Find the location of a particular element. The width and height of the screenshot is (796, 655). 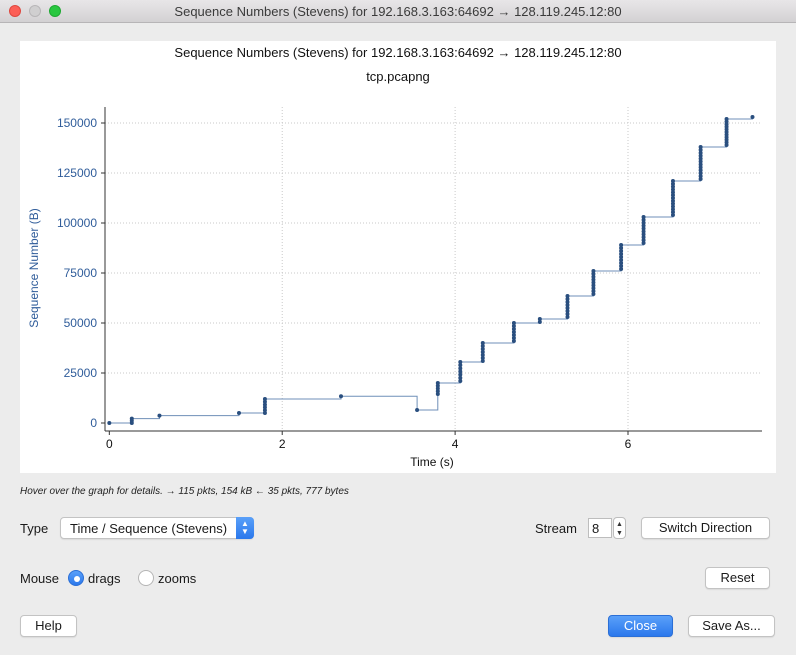

y-tick-label: 150000 is located at coordinates (77, 123).